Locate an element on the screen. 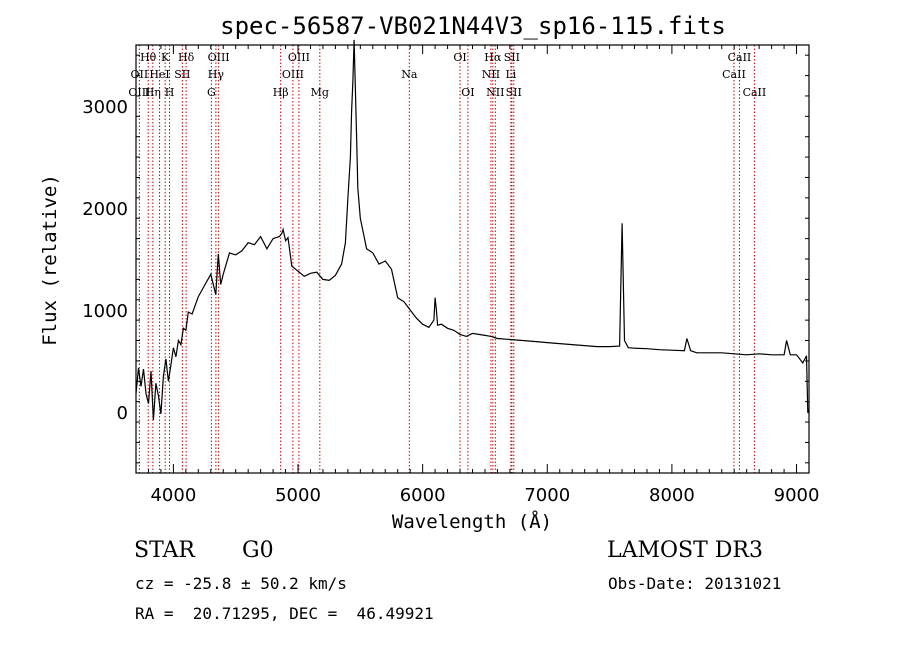  object-class: STAR is located at coordinates (164, 550).